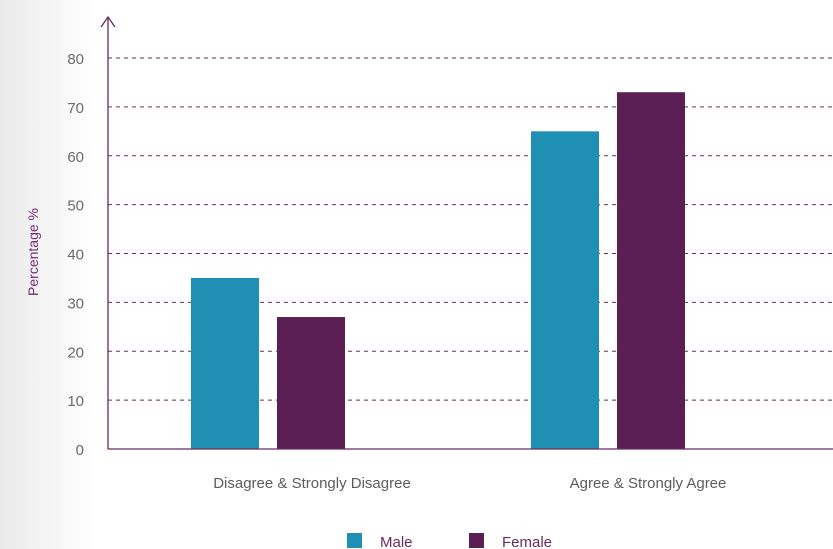 Image resolution: width=833 pixels, height=549 pixels. What do you see at coordinates (75, 352) in the screenshot?
I see `y-tick-label: 20` at bounding box center [75, 352].